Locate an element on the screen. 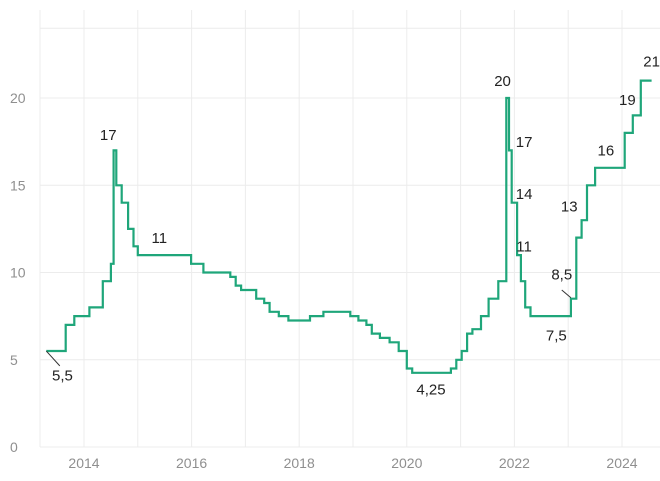  data-label: 7,5 is located at coordinates (556, 336).